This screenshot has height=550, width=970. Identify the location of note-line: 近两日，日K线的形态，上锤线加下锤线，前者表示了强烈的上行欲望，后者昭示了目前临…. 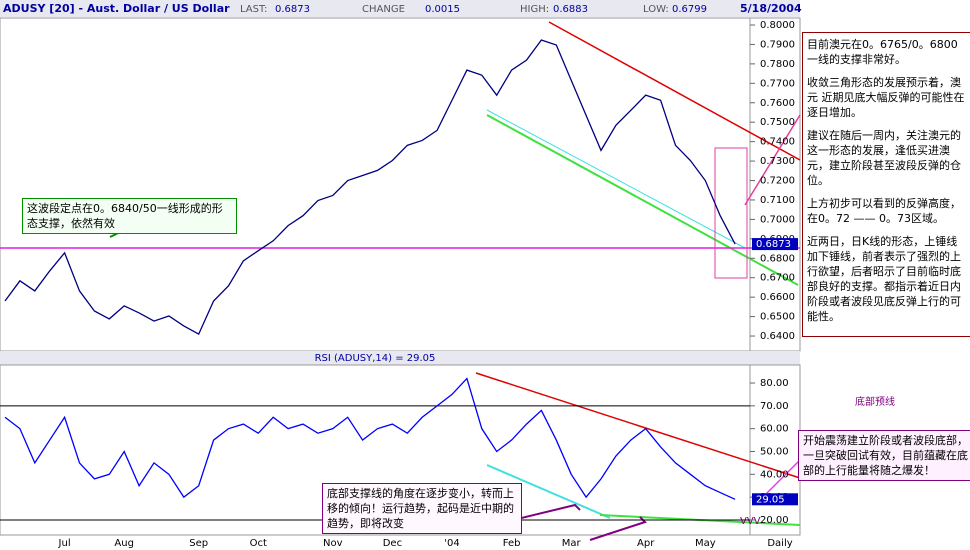
(884, 279).